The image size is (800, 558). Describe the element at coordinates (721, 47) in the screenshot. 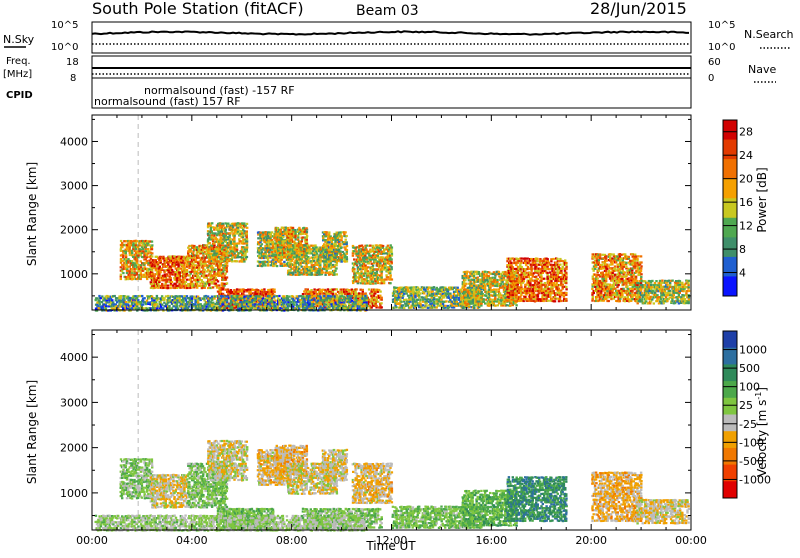

I see `noise-tick-right-bottom: 10^0` at that location.